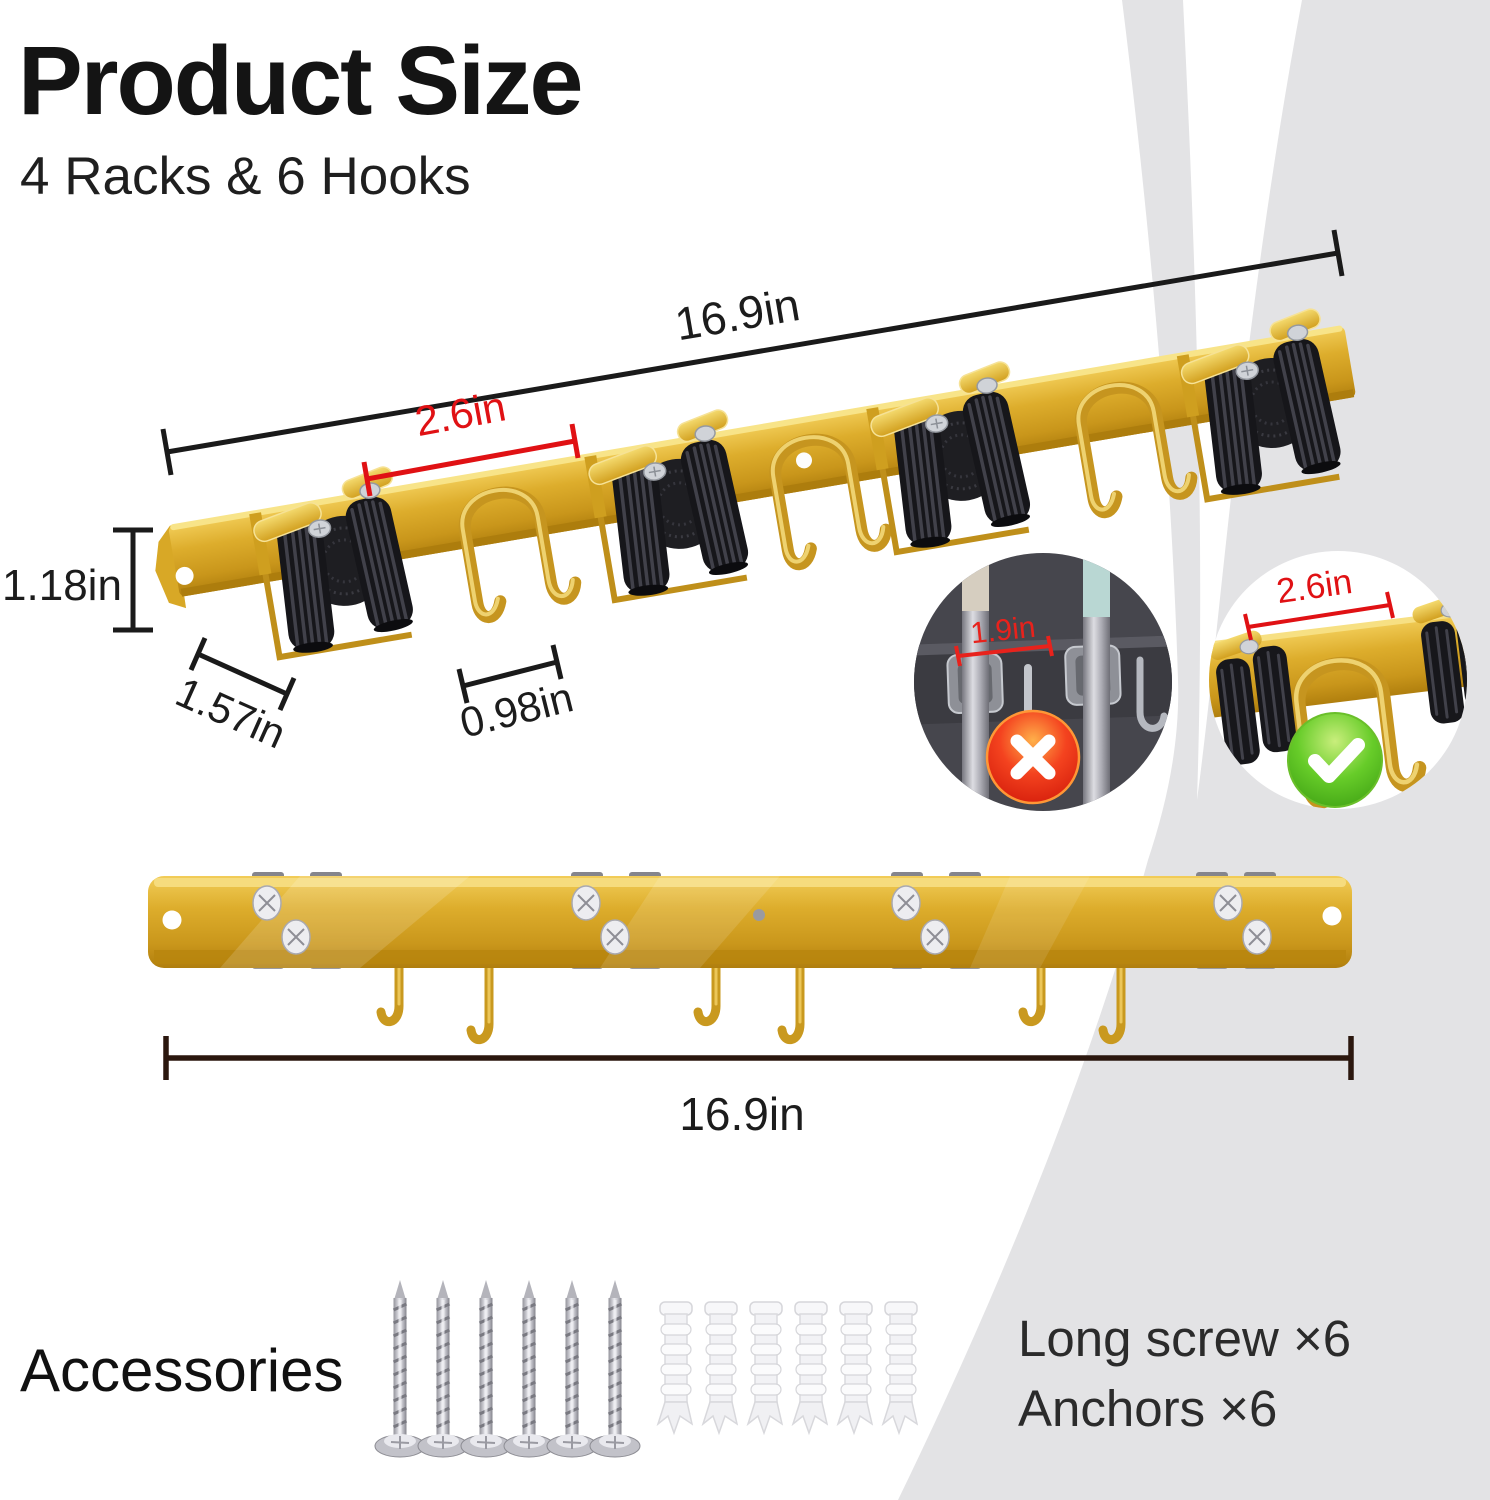 The image size is (1490, 1500). What do you see at coordinates (182, 1370) in the screenshot?
I see `accessories-heading: Accessories` at bounding box center [182, 1370].